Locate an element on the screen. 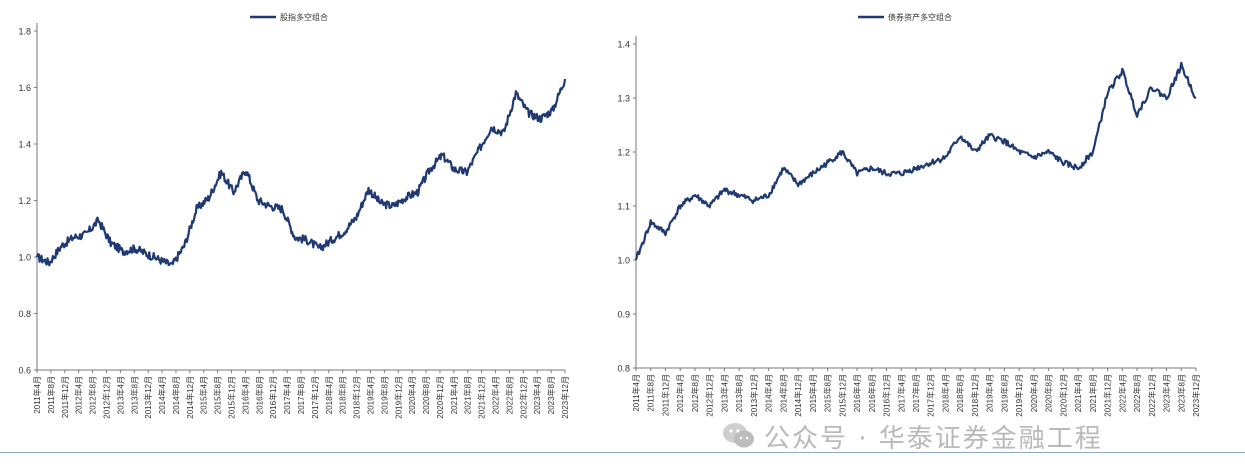 Image resolution: width=1245 pixels, height=464 pixels. watermark-text: 公众号 · 华泰证券金融工程 is located at coordinates (933, 438).